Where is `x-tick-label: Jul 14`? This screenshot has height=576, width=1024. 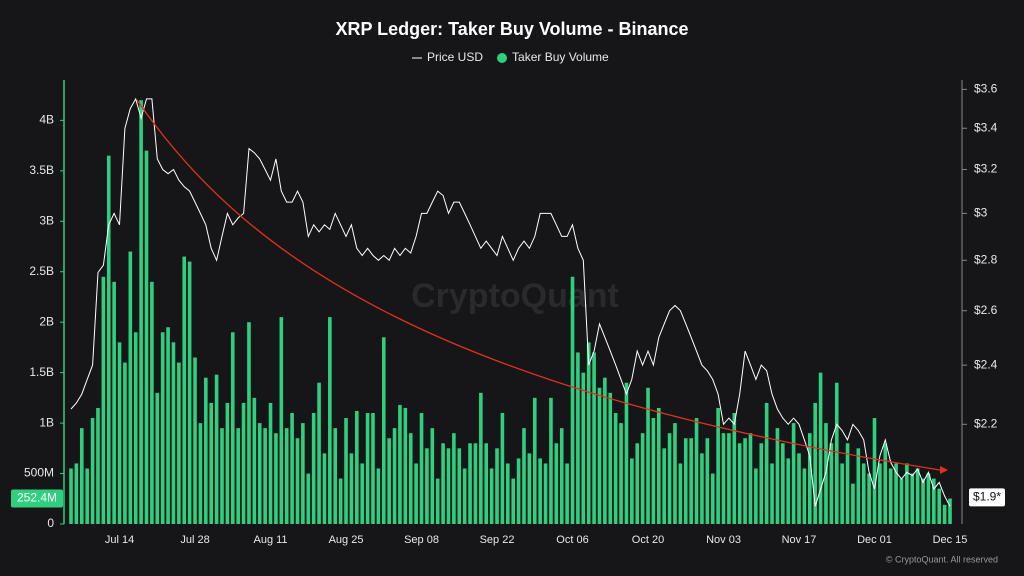 x-tick-label: Jul 14 is located at coordinates (119, 540).